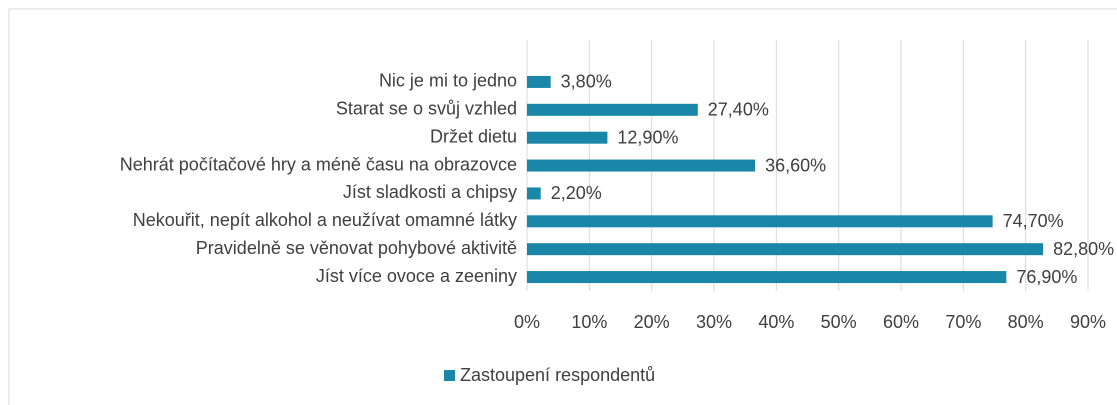 This screenshot has height=405, width=1117. What do you see at coordinates (652, 322) in the screenshot?
I see `x-tick-label: 20%` at bounding box center [652, 322].